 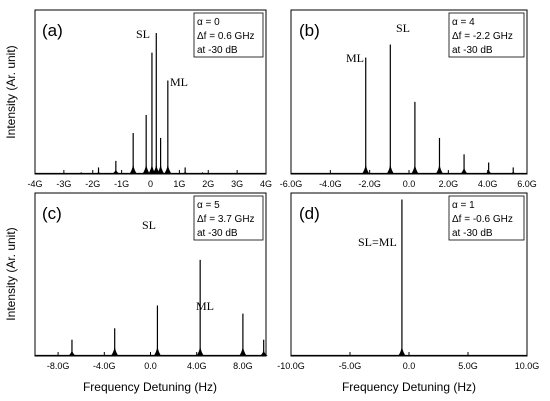 I want to click on panel-c-info-box: α = 5 Δf = 3.7 GHz at -30 dB, so click(x=228, y=218).